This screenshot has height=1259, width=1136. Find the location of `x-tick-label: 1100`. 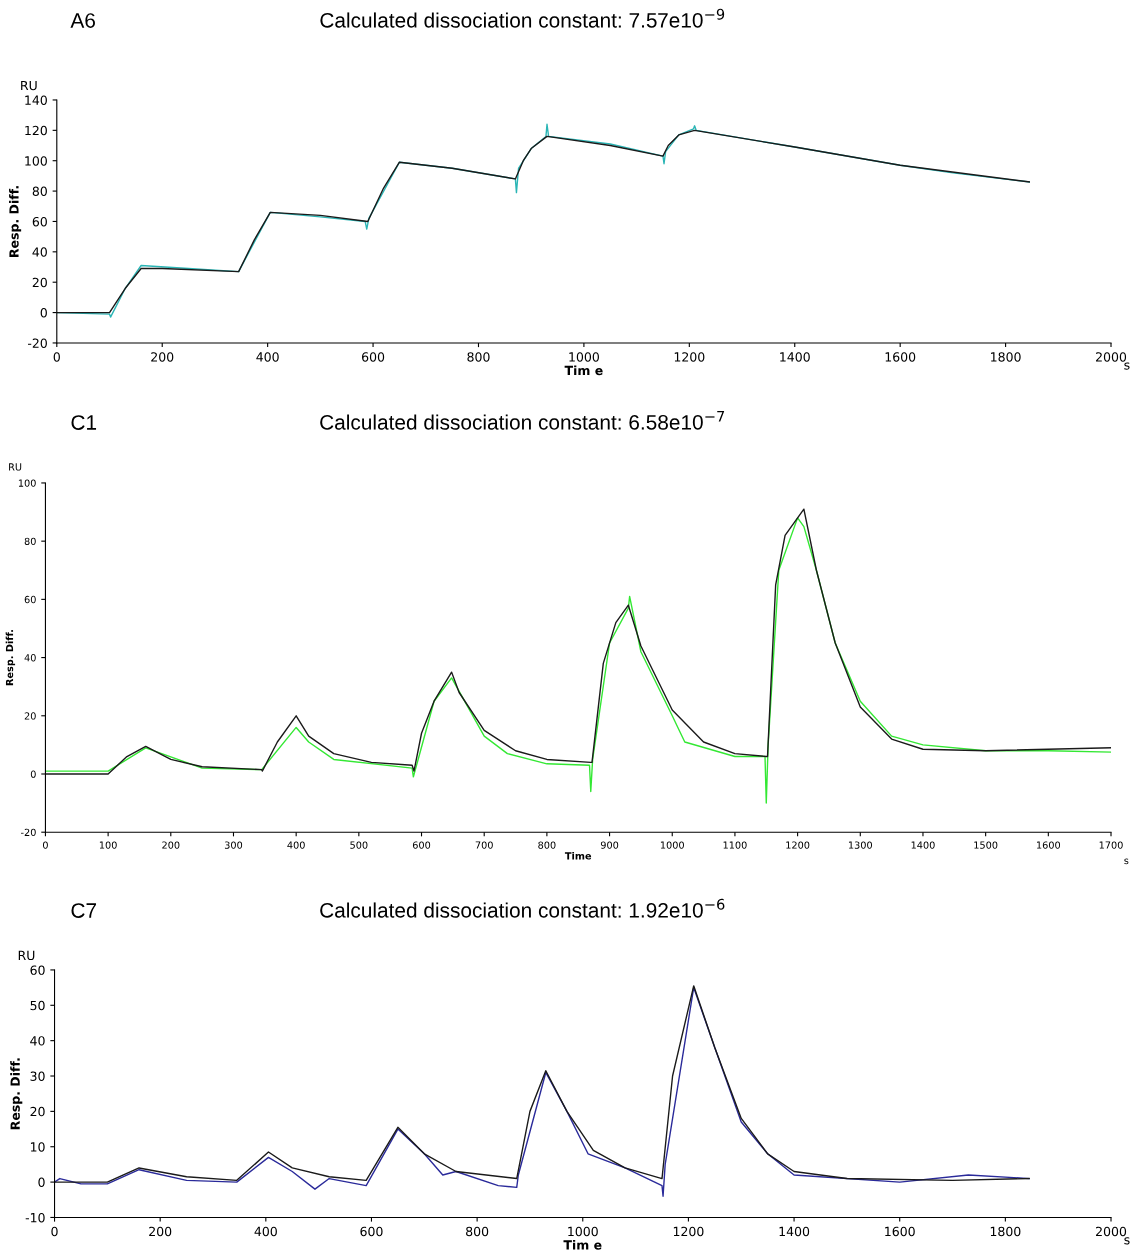

x-tick-label: 1100 is located at coordinates (735, 845).